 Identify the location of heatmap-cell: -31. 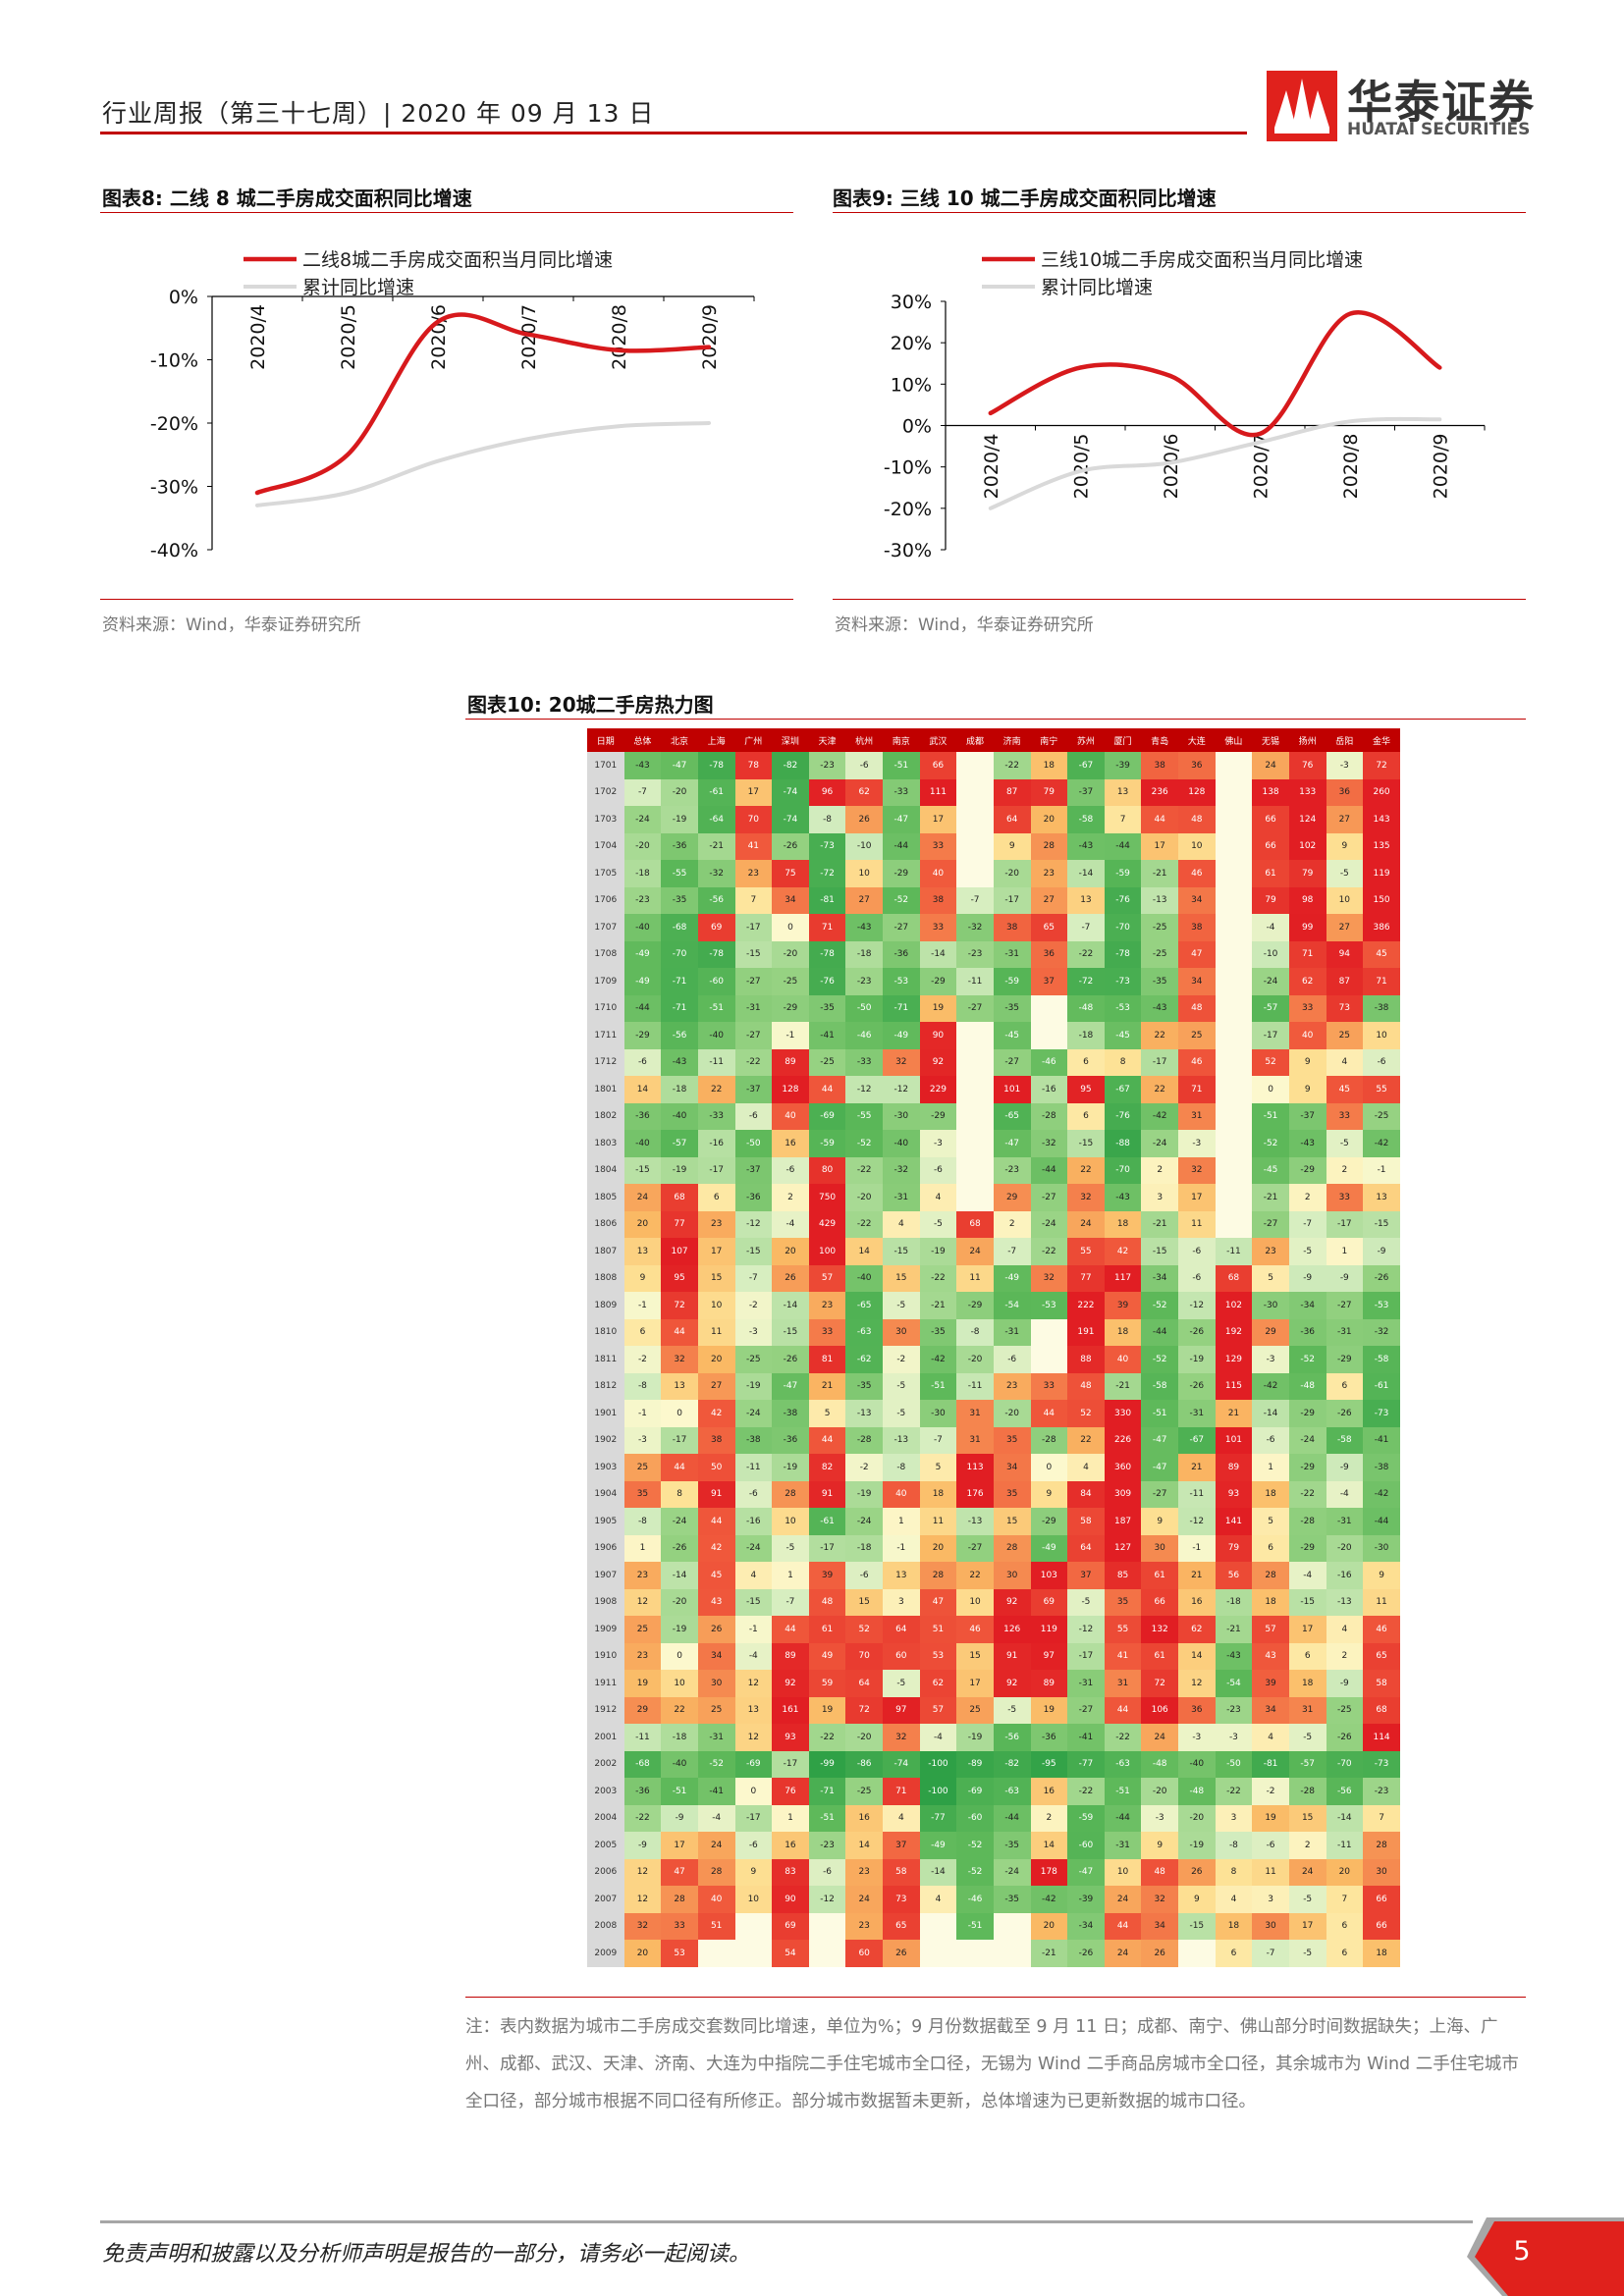
(1197, 1413).